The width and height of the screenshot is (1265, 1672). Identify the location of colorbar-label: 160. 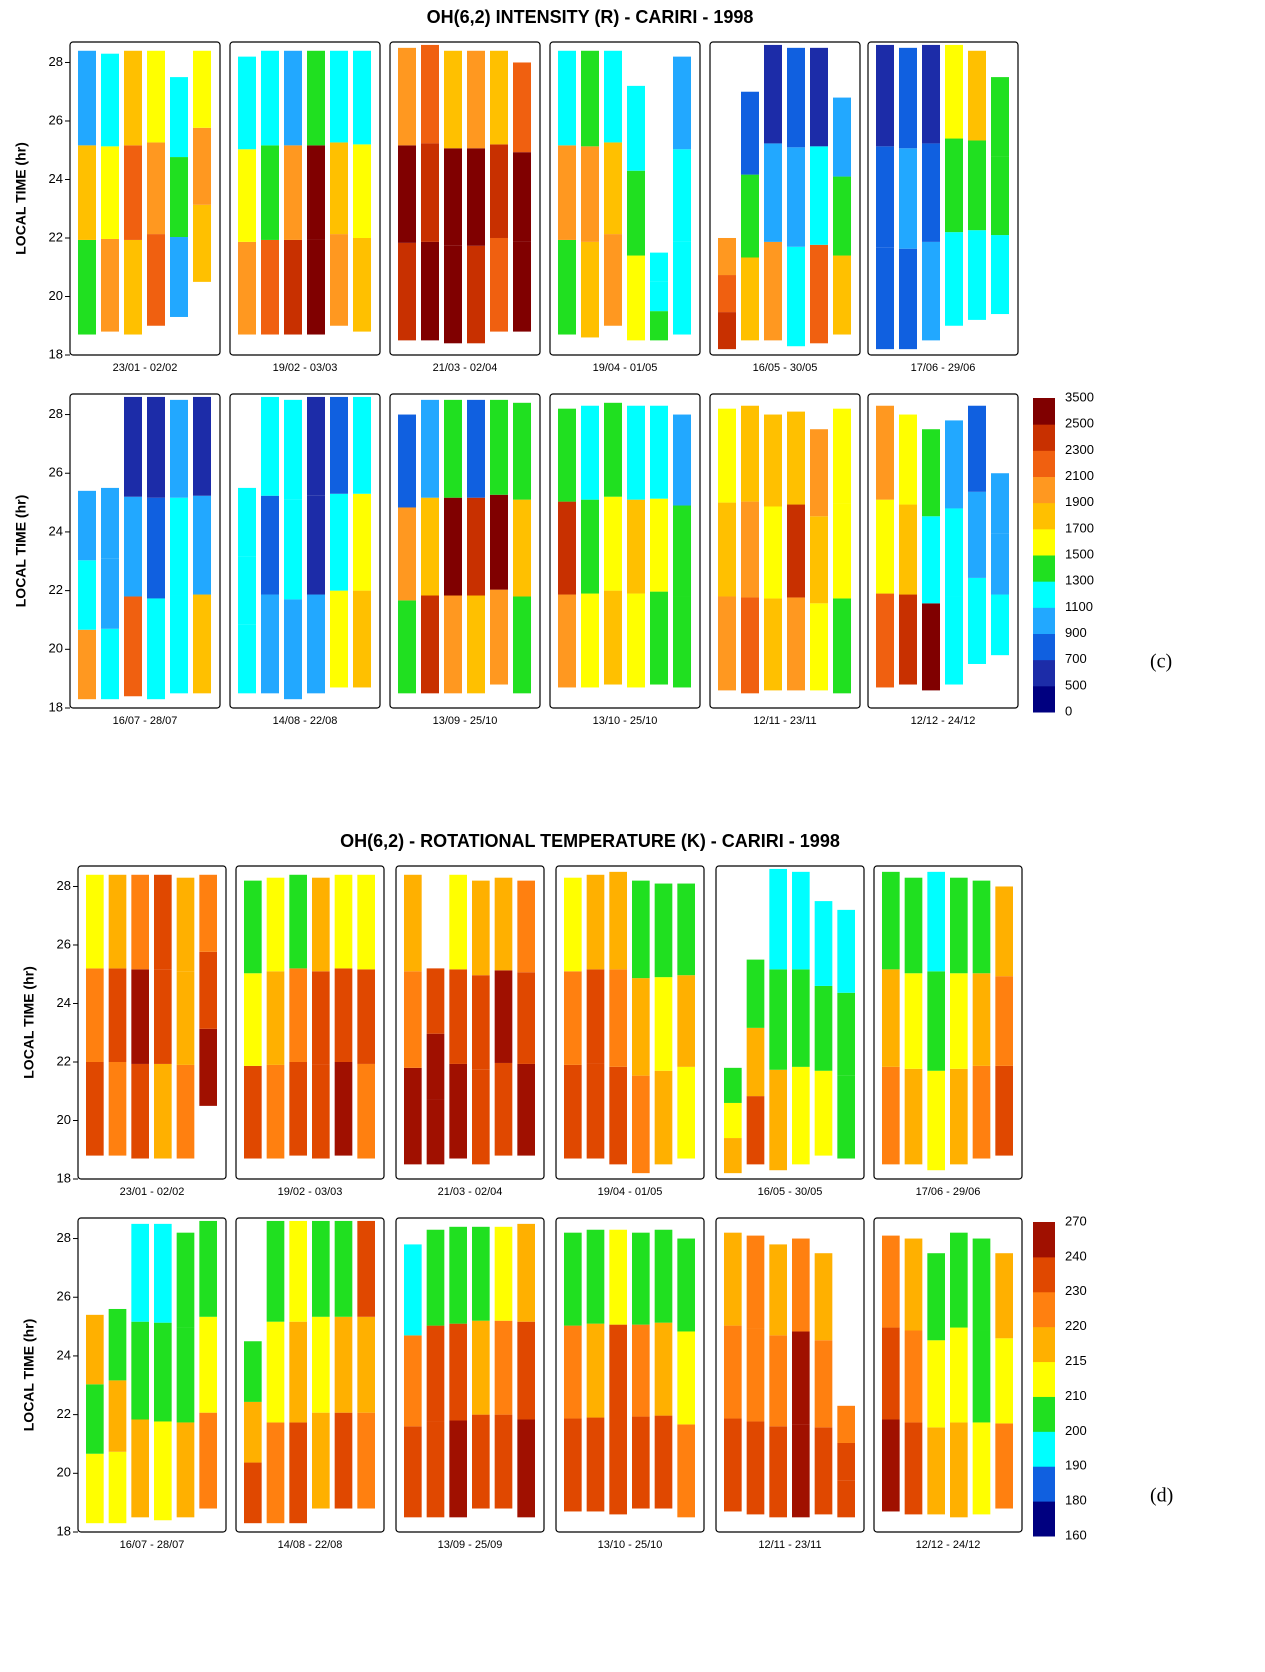
(1076, 1534).